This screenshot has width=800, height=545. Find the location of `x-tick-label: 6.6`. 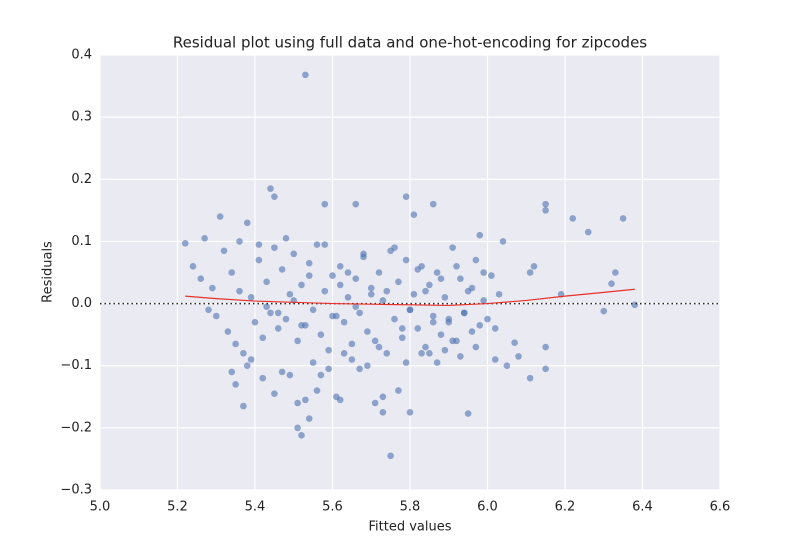

x-tick-label: 6.6 is located at coordinates (720, 507).